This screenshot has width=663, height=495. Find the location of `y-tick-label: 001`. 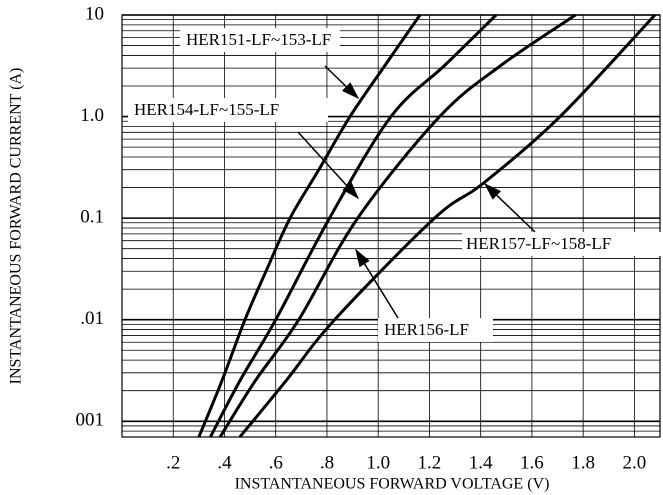

y-tick-label: 001 is located at coordinates (90, 420).